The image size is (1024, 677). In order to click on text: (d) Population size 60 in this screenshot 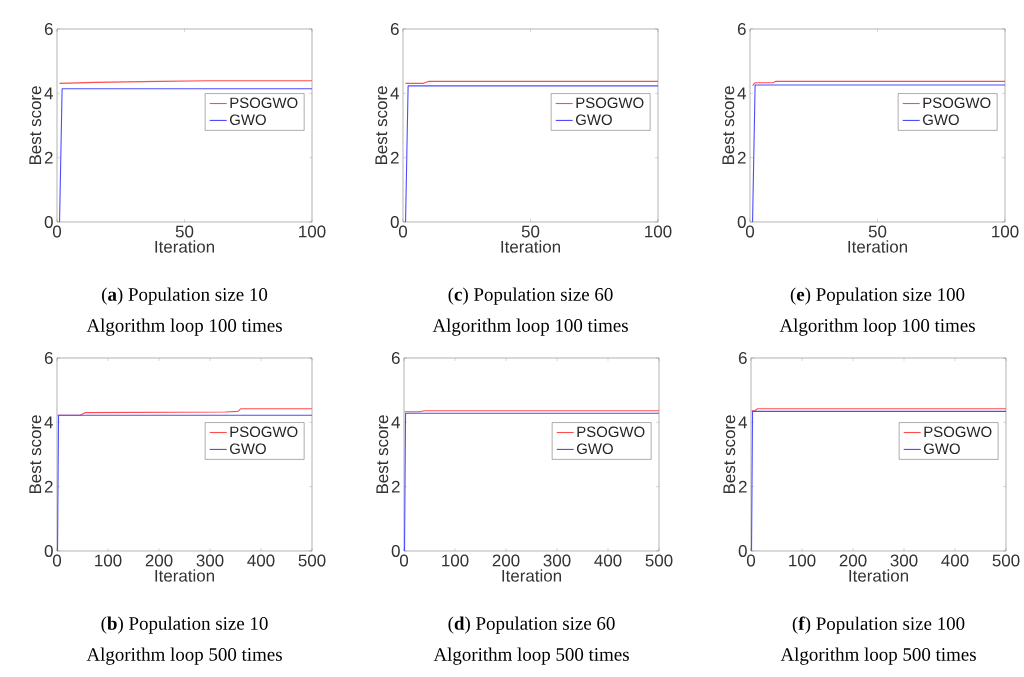, I will do `click(531, 625)`.